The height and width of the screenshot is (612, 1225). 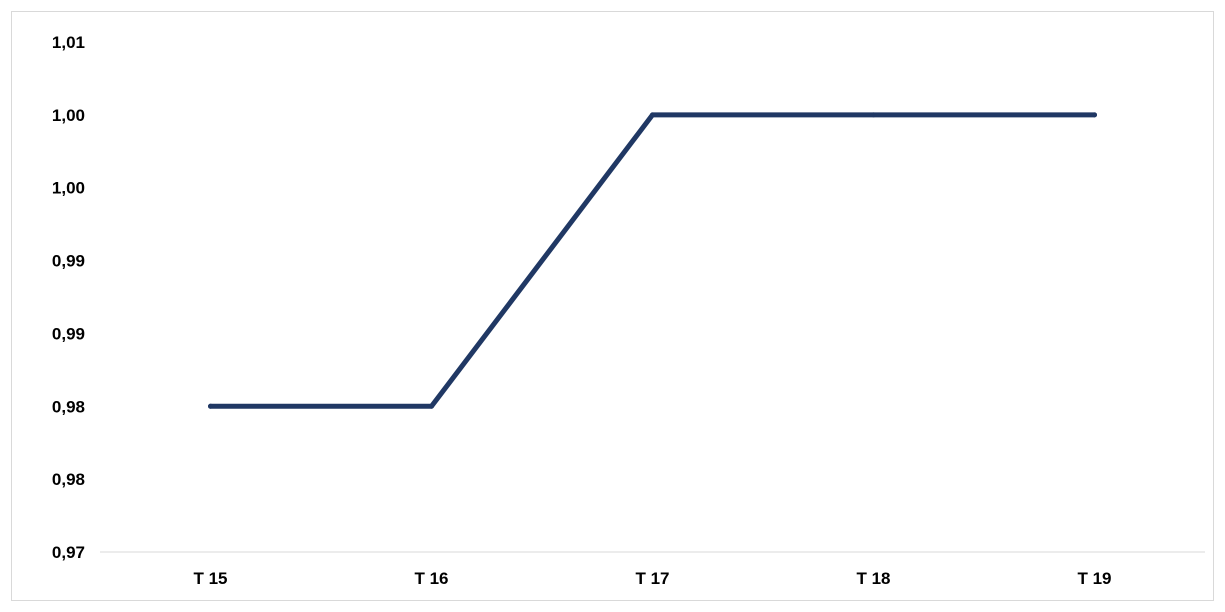 I want to click on x-tick-label: T 15, so click(x=210, y=578).